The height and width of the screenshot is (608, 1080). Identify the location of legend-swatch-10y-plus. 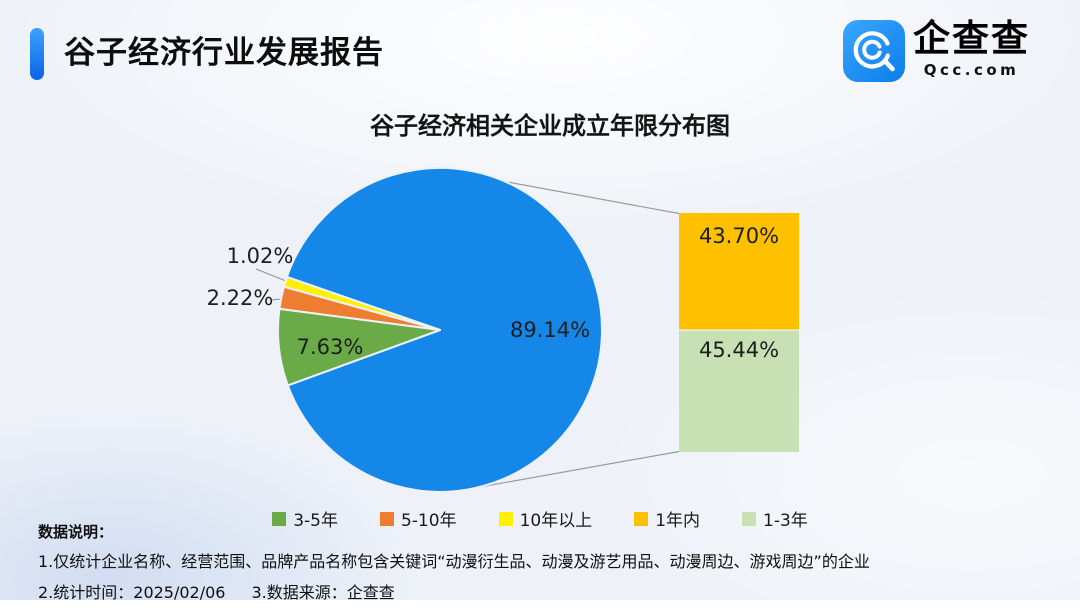
(505, 518).